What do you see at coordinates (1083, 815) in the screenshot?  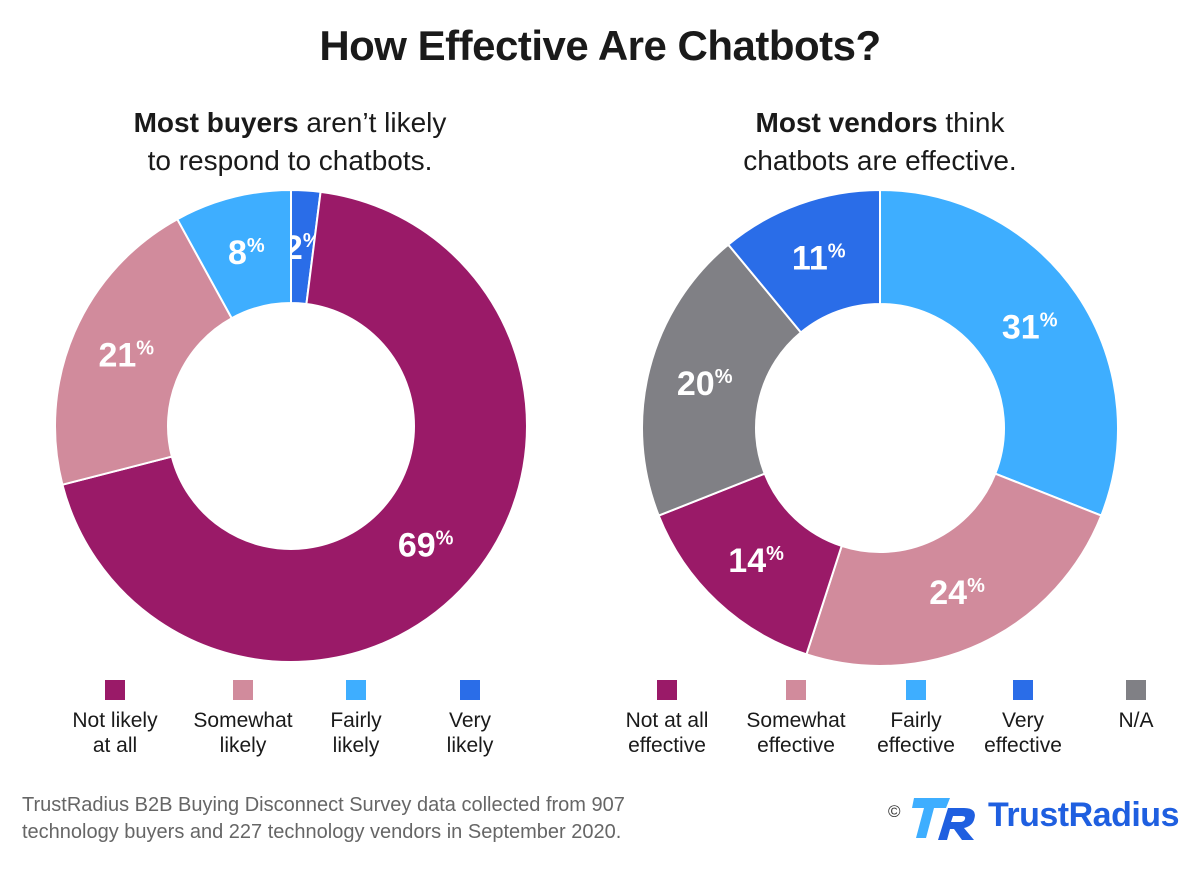 I see `brand-name: TrustRadius` at bounding box center [1083, 815].